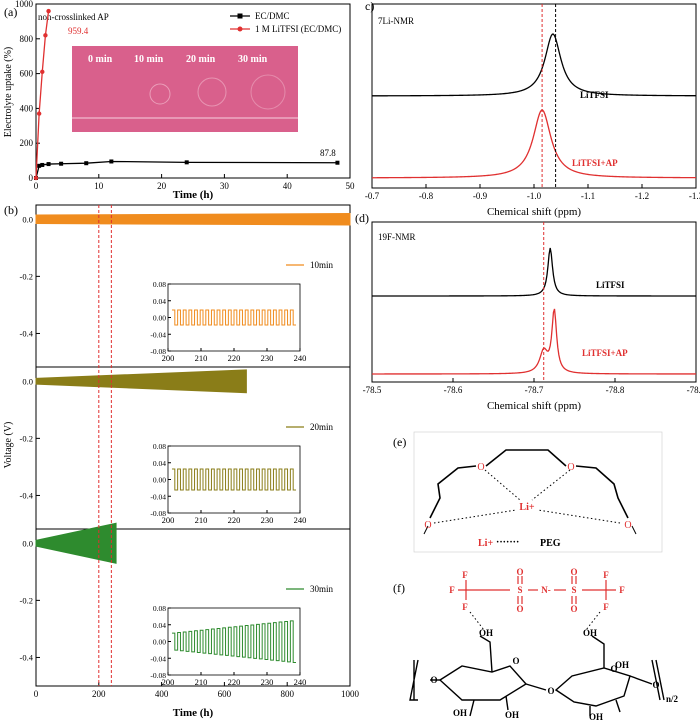 This screenshot has width=700, height=722. What do you see at coordinates (201, 59) in the screenshot?
I see `photo-label-20: 20 min` at bounding box center [201, 59].